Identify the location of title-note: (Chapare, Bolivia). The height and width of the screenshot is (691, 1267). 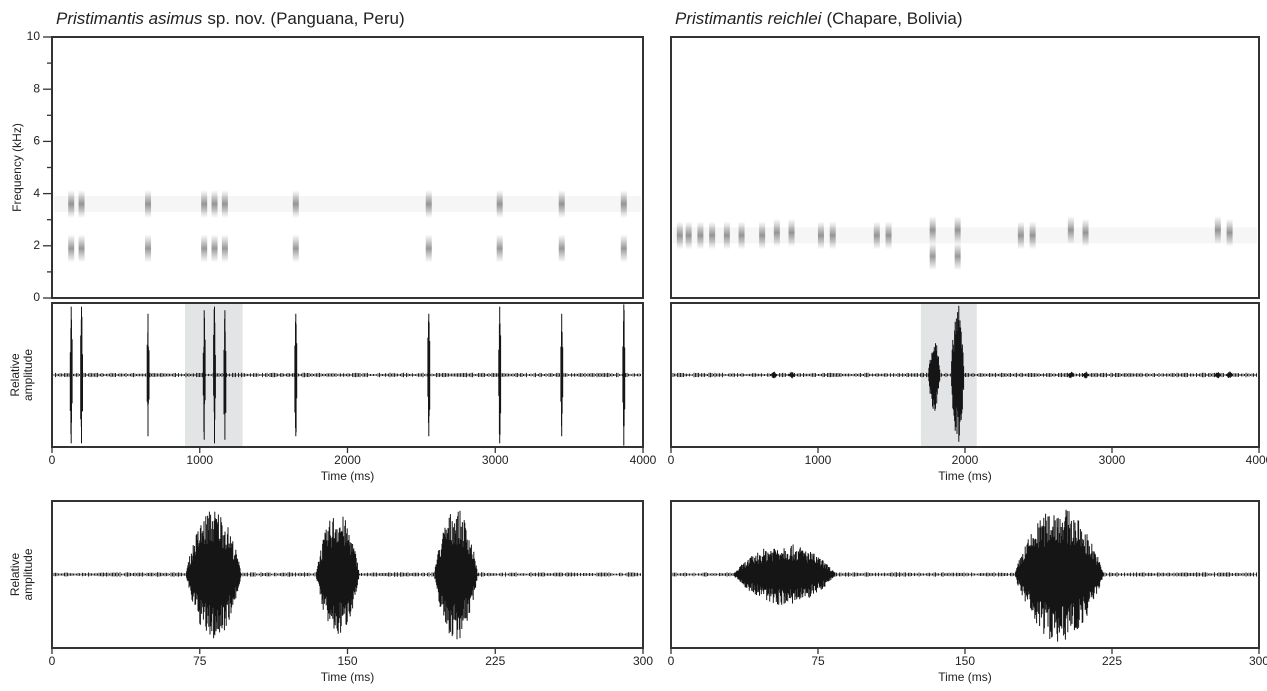
(894, 18).